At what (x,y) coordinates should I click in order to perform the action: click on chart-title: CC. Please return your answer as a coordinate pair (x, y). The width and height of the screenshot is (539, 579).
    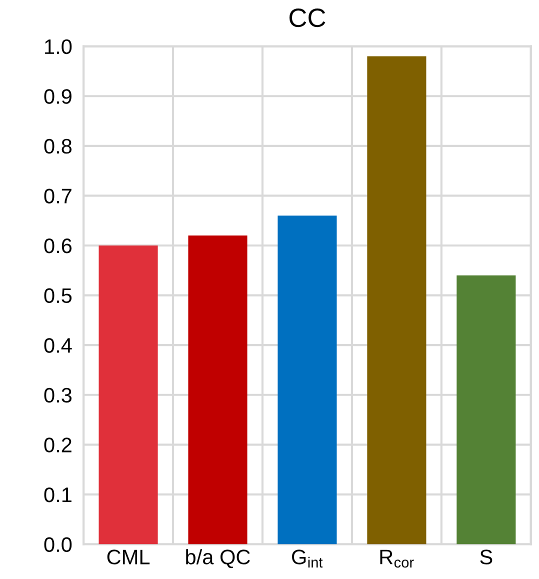
    Looking at the image, I should click on (308, 18).